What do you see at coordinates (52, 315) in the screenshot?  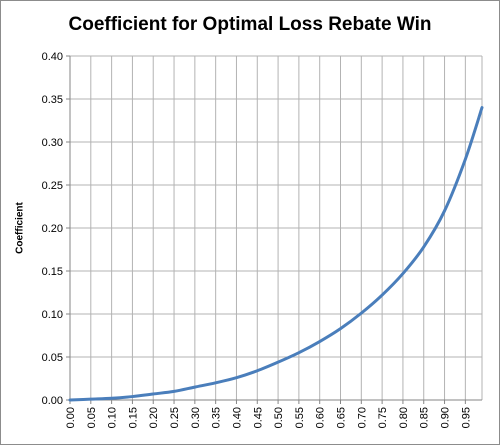 I see `y-tick-label: 0.10` at bounding box center [52, 315].